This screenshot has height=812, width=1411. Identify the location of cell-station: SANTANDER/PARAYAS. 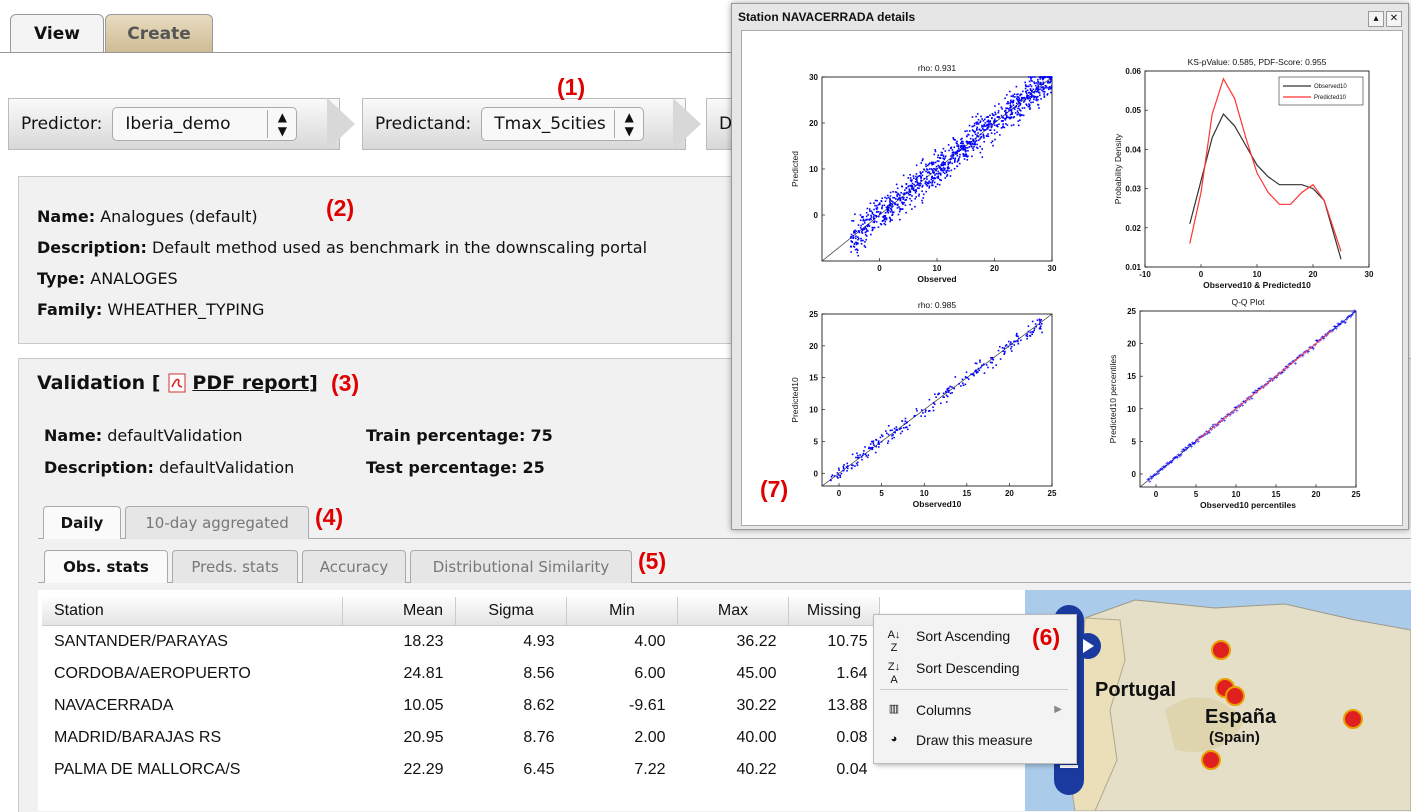
(141, 641).